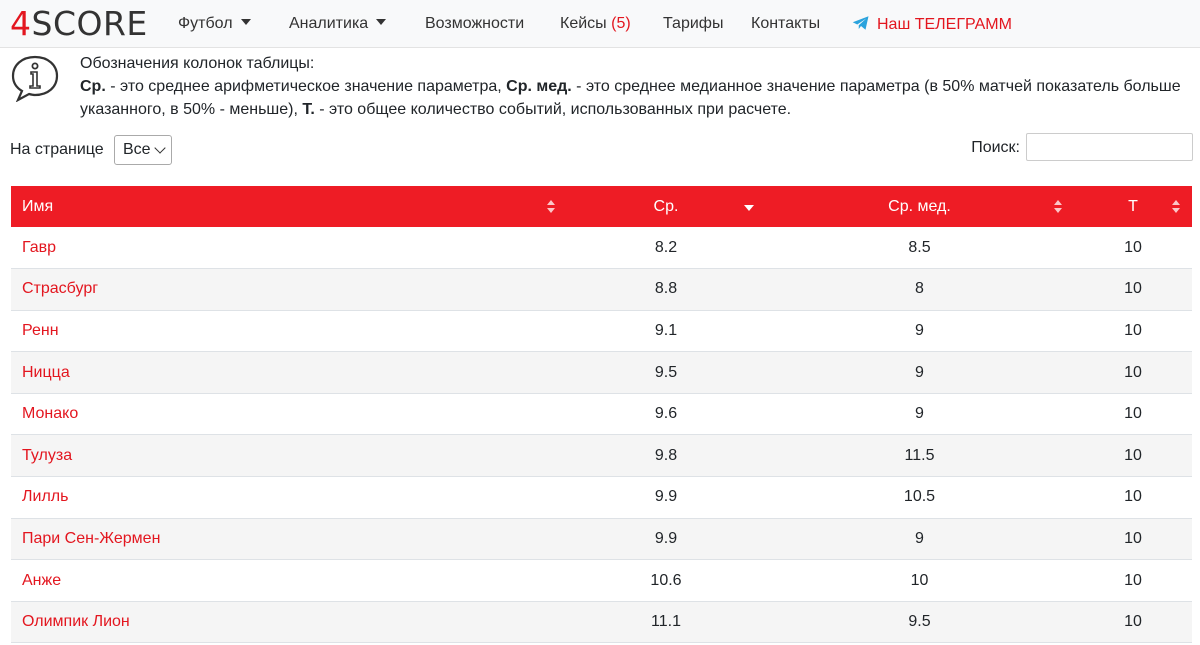  I want to click on header-total: Т, so click(1133, 206).